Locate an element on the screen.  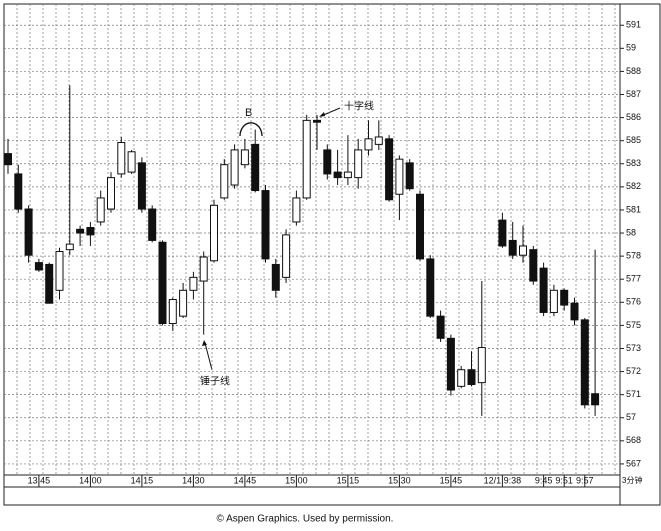
annotation: B is located at coordinates (248, 113).